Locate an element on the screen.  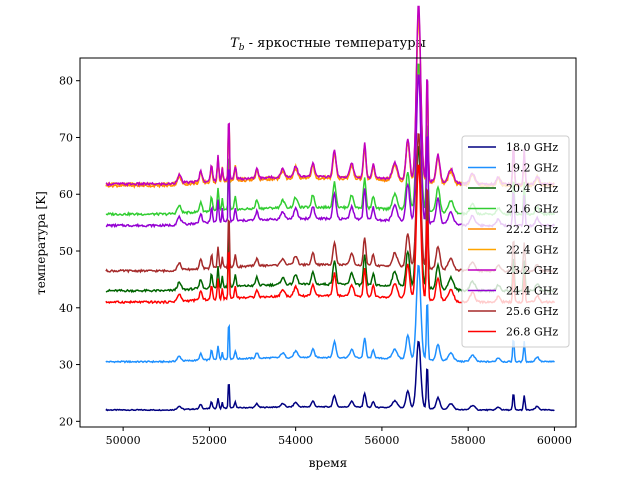
legend-label: 19.2 GHz is located at coordinates (532, 168).